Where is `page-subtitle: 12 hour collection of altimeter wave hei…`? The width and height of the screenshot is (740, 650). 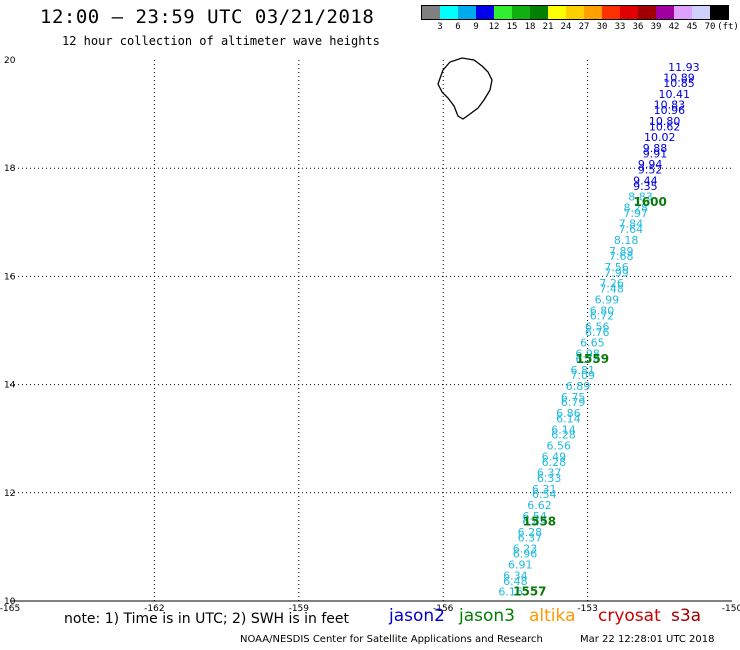
page-subtitle: 12 hour collection of altimeter wave hei… is located at coordinates (221, 41).